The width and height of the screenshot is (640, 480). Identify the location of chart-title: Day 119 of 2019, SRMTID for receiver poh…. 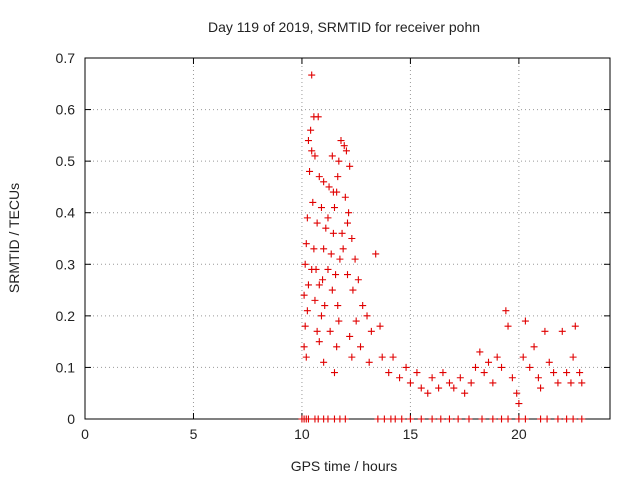
(344, 27).